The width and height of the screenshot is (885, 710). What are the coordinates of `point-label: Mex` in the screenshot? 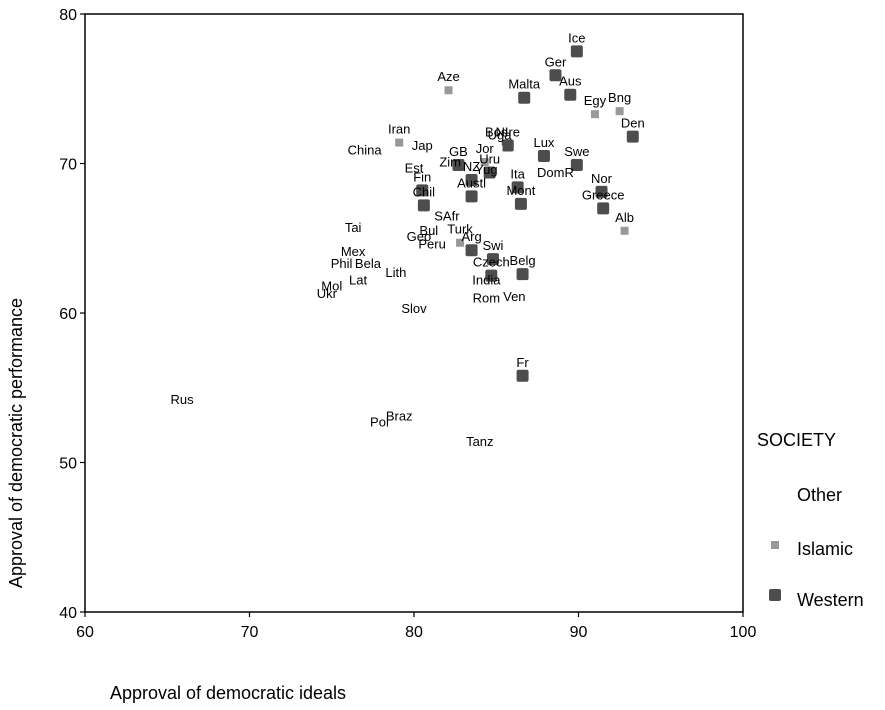 It's located at (353, 251).